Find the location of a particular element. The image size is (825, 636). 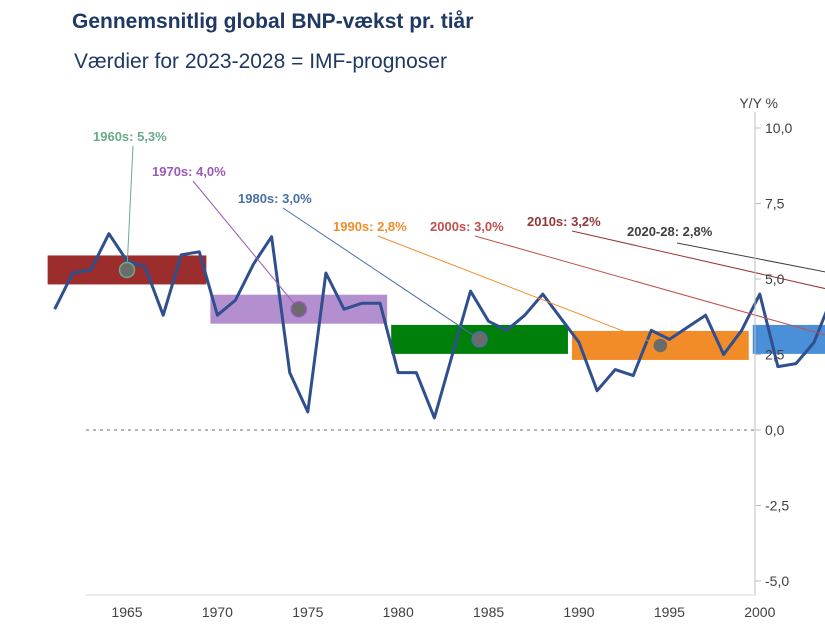

x-tick-label: 1965 is located at coordinates (126, 612).